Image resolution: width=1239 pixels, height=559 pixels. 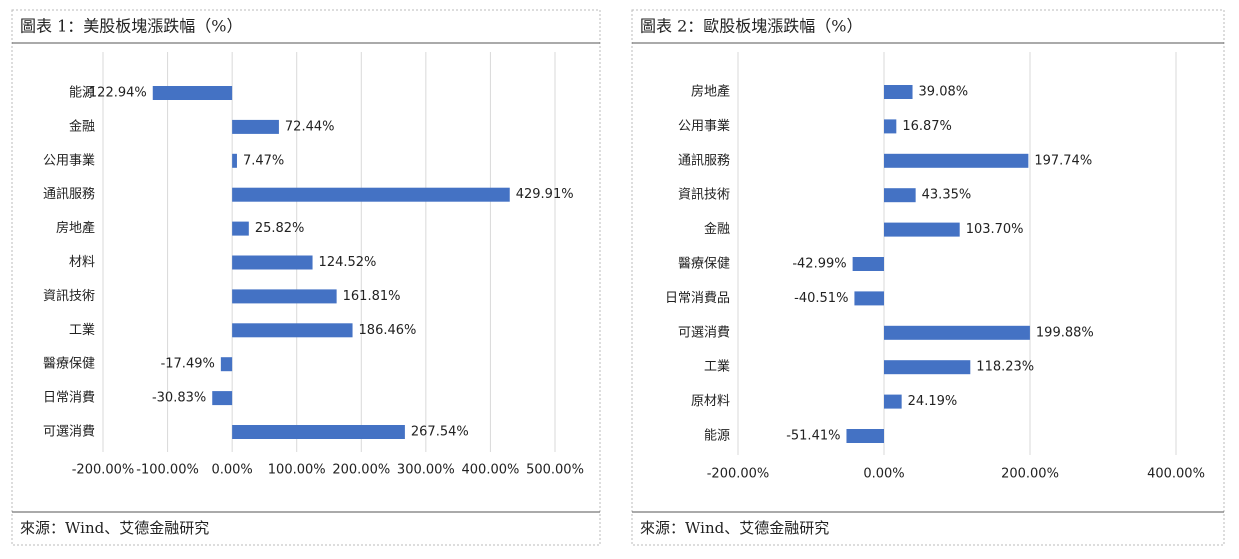 What do you see at coordinates (710, 401) in the screenshot?
I see `category-label: 原材料` at bounding box center [710, 401].